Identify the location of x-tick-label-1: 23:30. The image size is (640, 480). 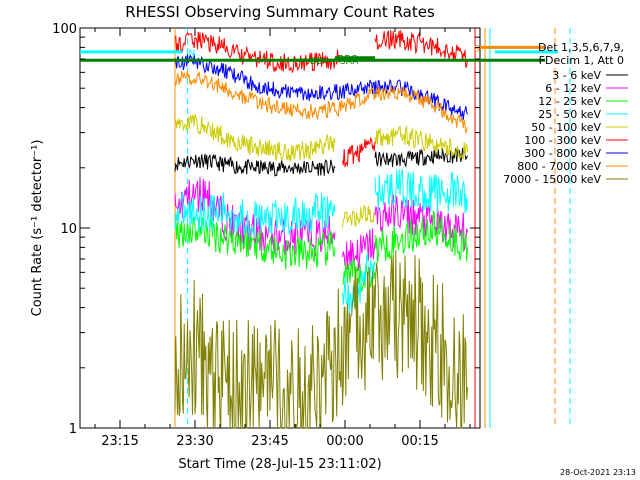
(194, 441).